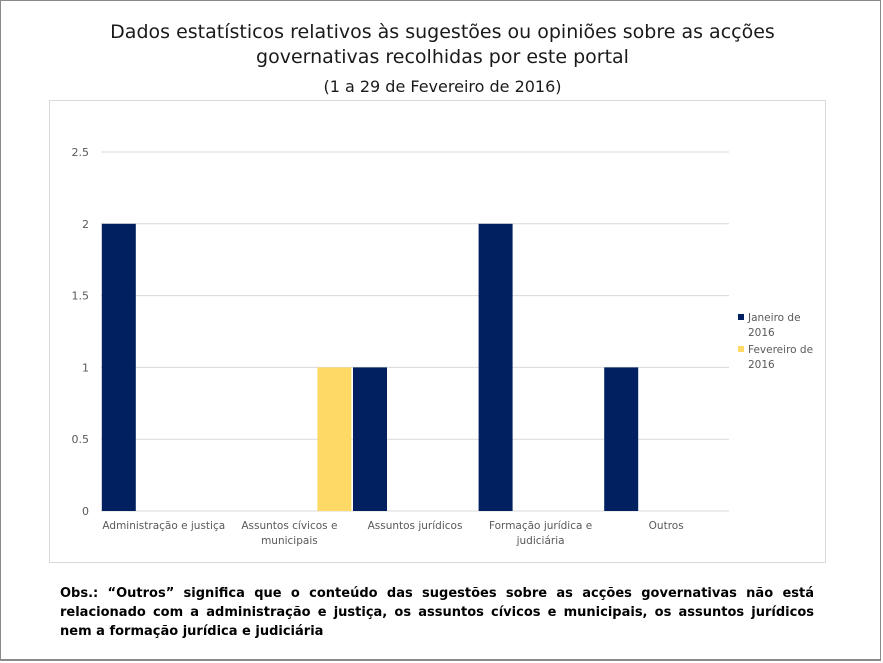 The width and height of the screenshot is (883, 663). What do you see at coordinates (761, 365) in the screenshot?
I see `legend-label-1-1: 2016` at bounding box center [761, 365].